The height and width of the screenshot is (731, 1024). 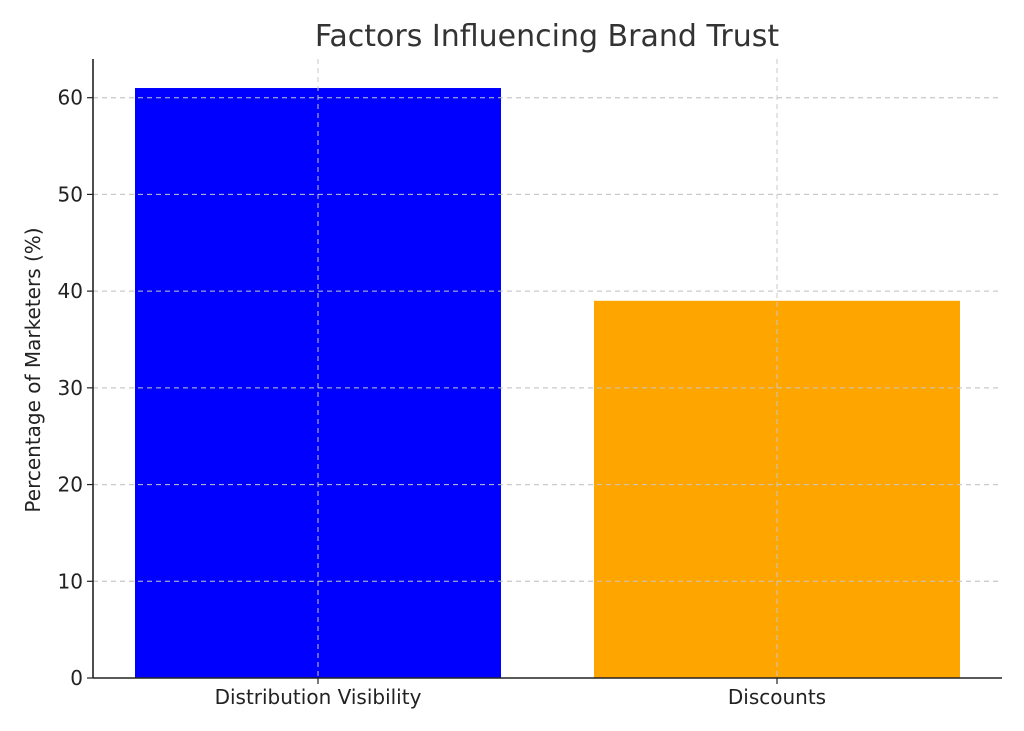 I want to click on x-ticks: Distribution Visibility Discounts, so click(x=520, y=693).